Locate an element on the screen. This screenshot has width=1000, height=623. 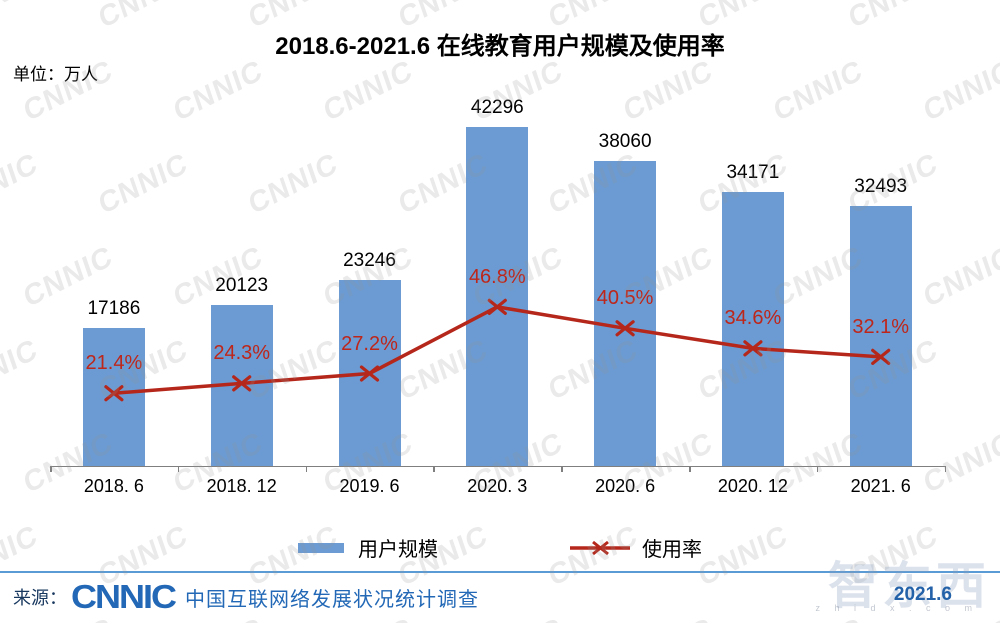
footer-divider is located at coordinates (500, 572).